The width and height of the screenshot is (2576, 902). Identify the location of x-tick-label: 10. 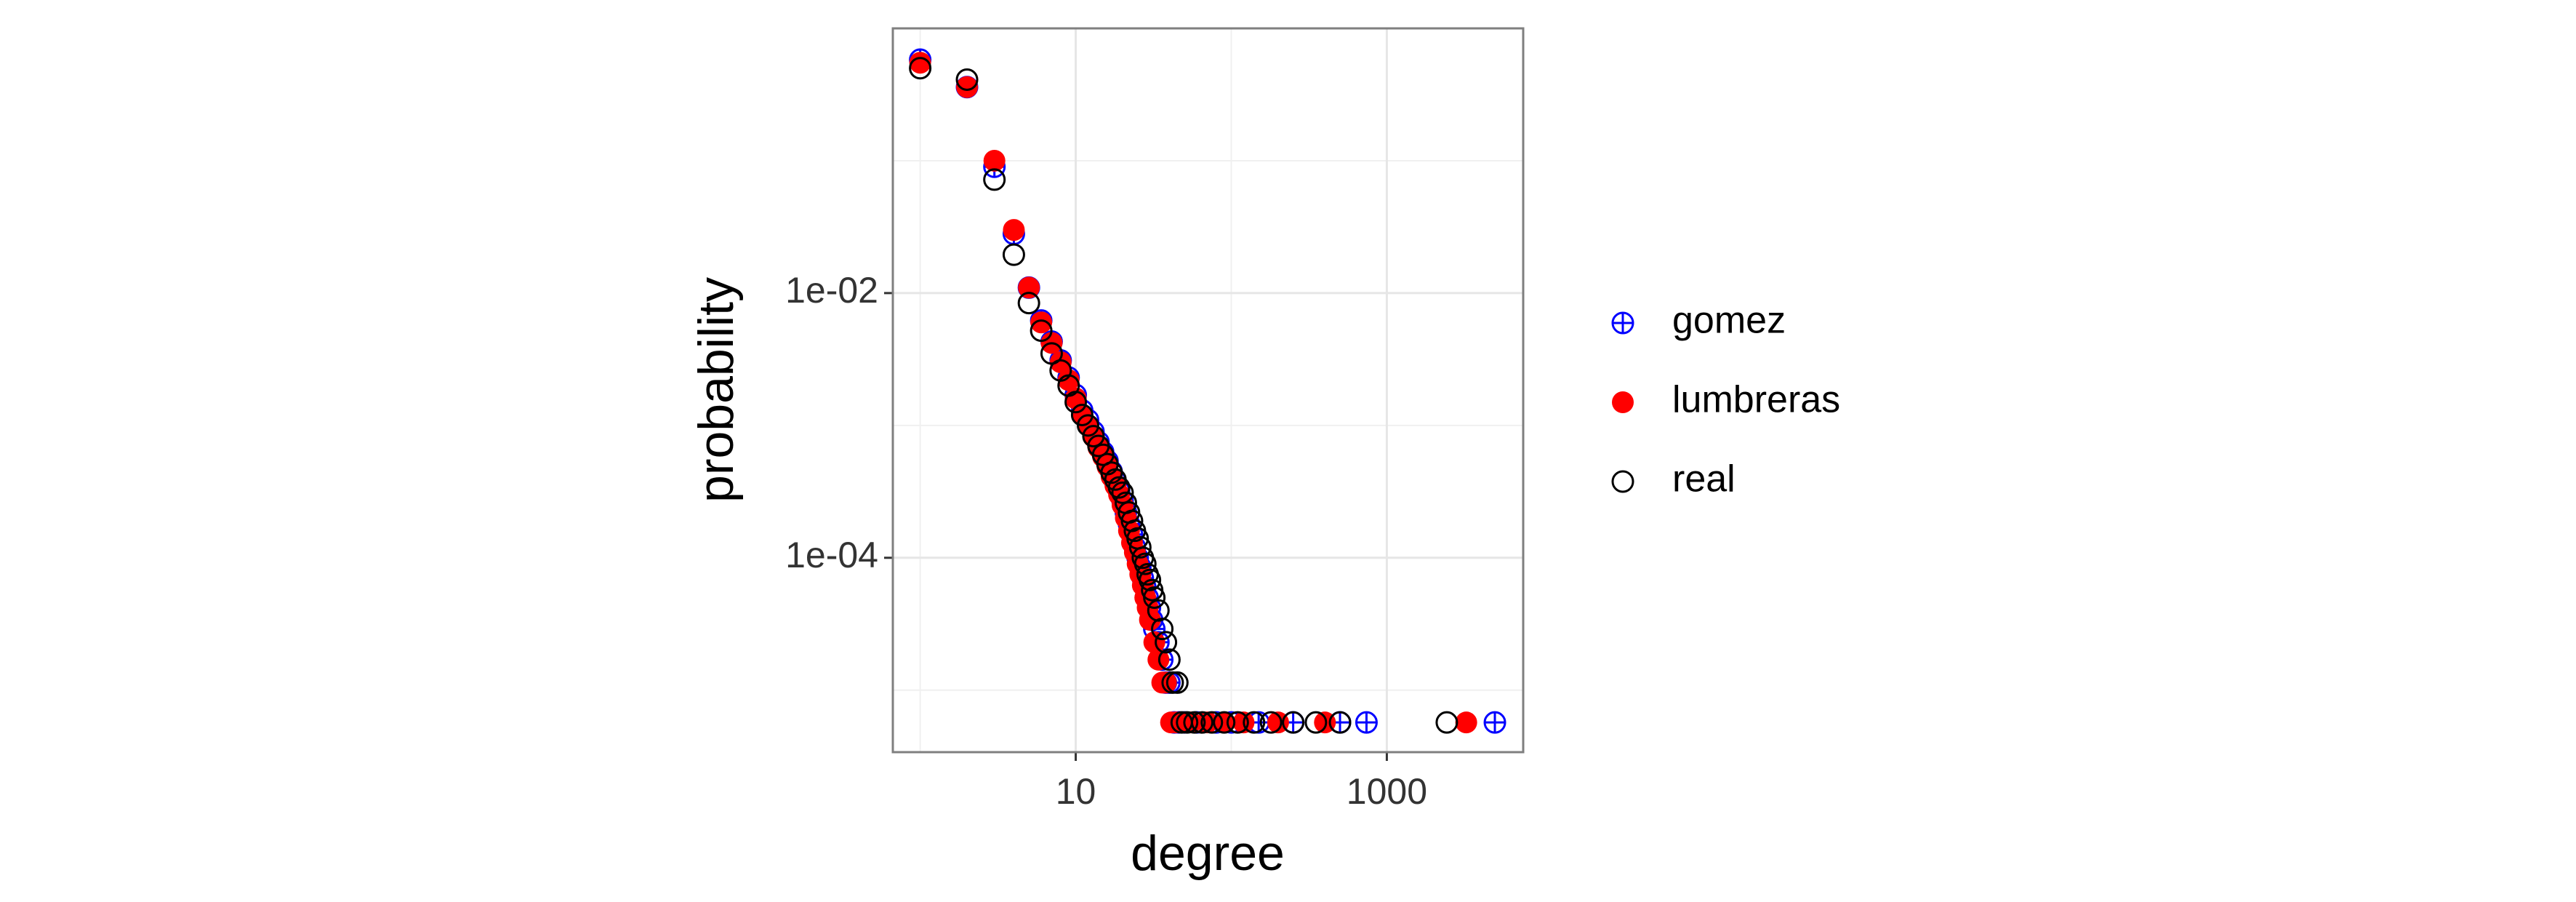
(1076, 791).